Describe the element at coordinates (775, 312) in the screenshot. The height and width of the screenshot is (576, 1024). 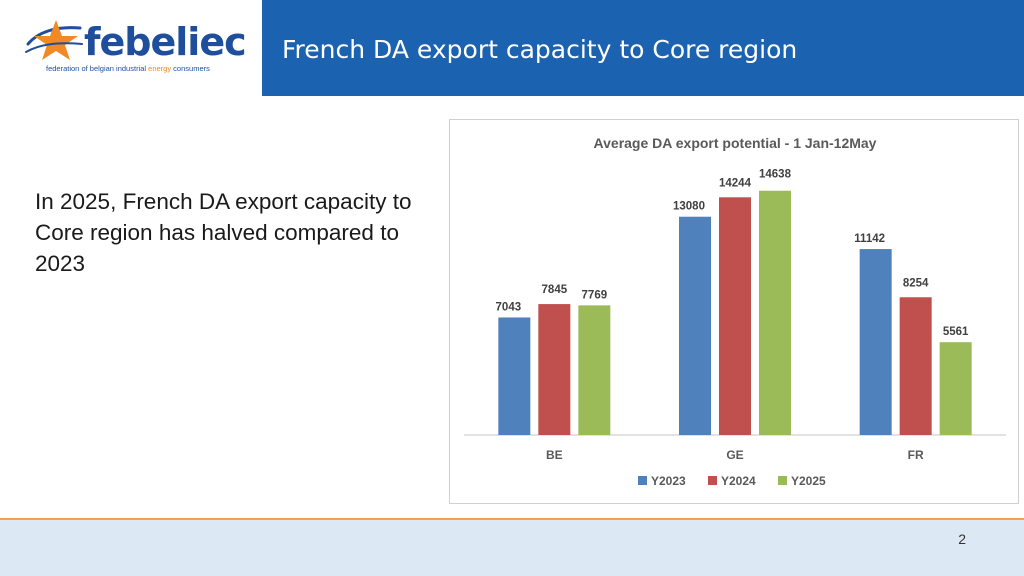
I see `bar-ge-y2025` at that location.